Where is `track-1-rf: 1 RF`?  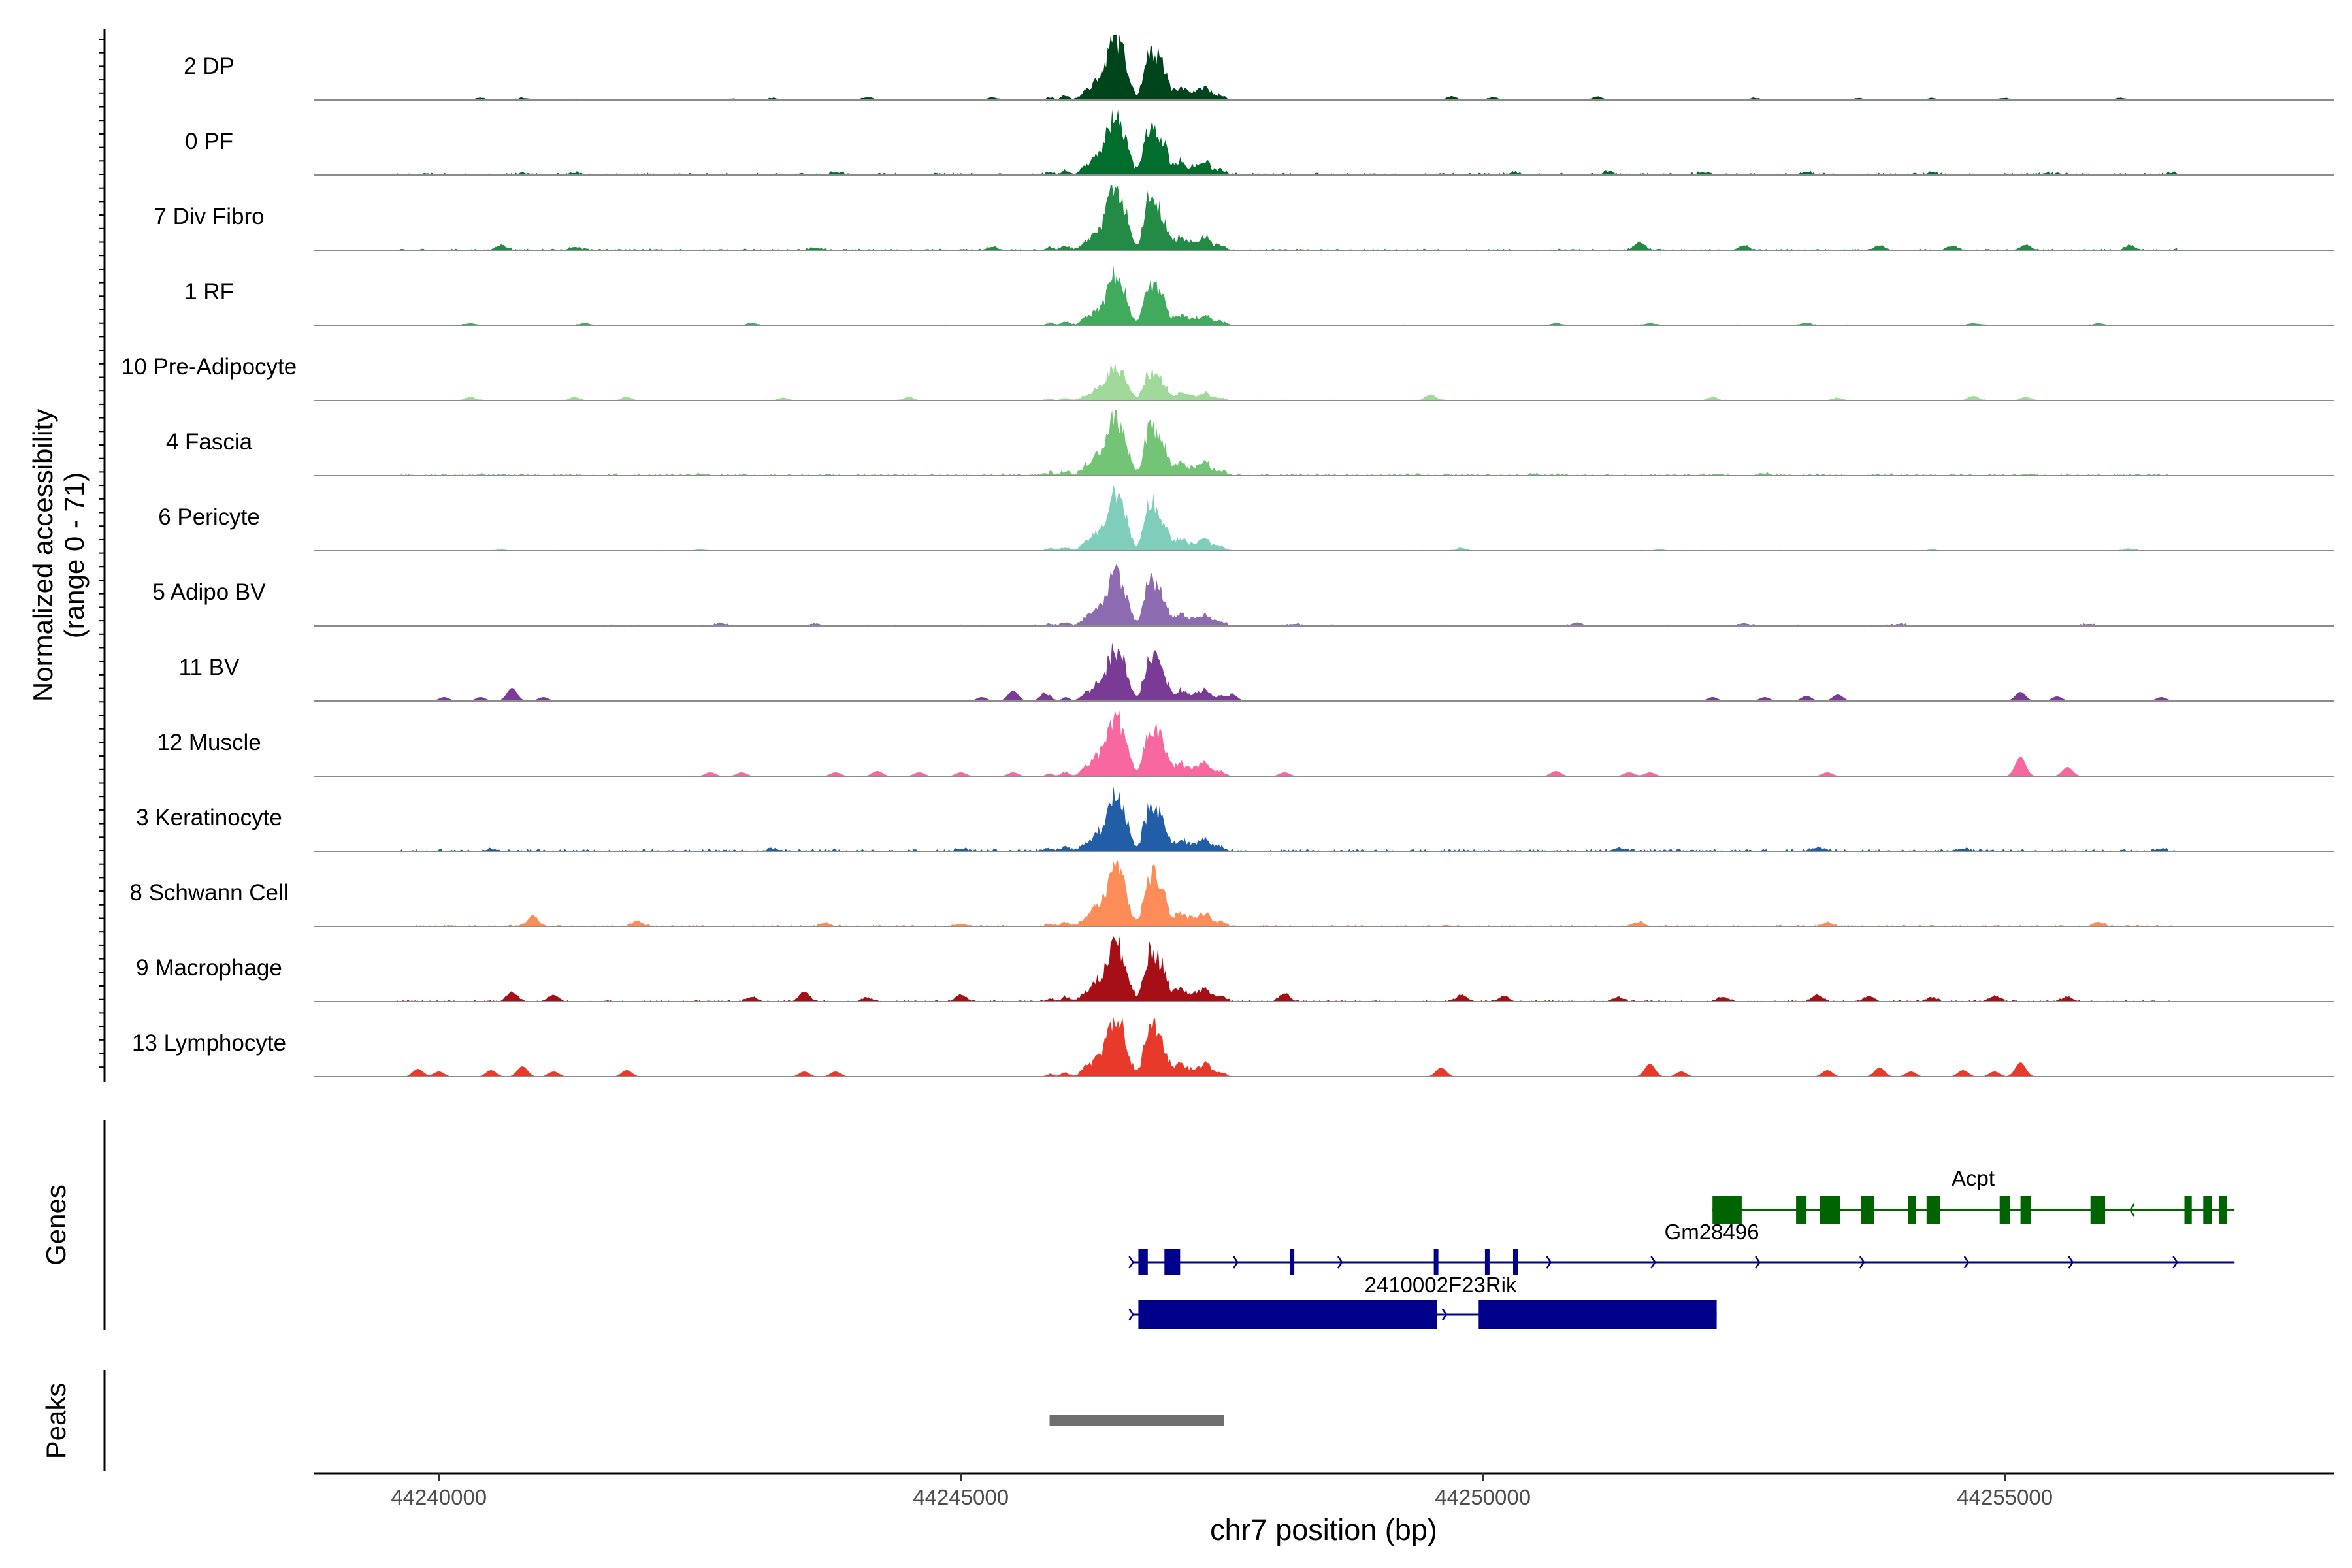
track-1-rf: 1 RF is located at coordinates (1259, 295).